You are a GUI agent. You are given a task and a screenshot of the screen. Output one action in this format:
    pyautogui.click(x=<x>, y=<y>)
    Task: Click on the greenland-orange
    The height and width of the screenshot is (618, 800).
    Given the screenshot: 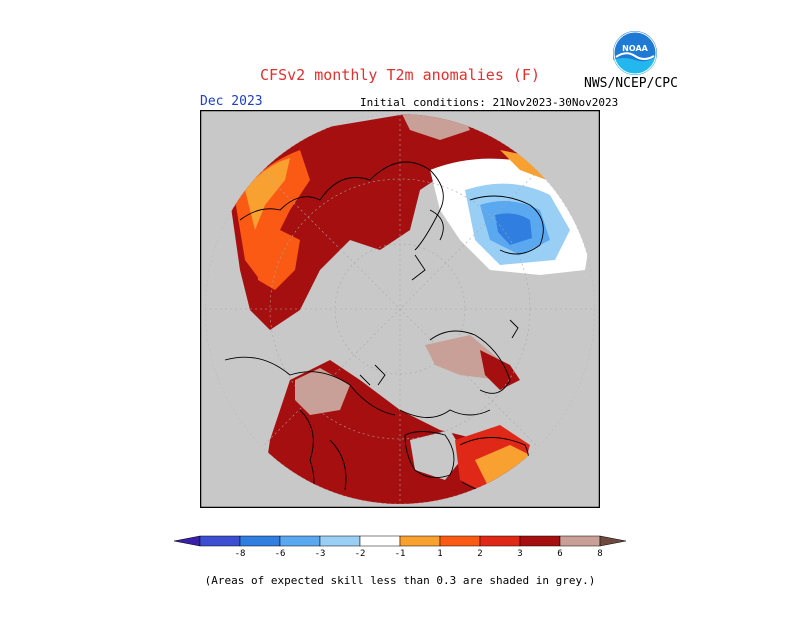 What is the action you would take?
    pyautogui.click(x=502, y=467)
    